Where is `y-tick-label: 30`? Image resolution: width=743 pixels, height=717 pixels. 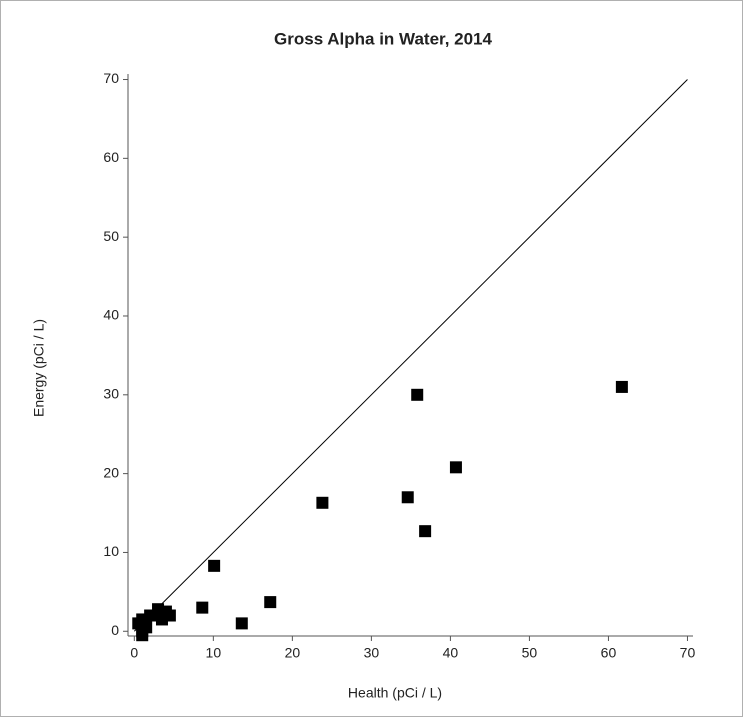
y-tick-label: 30 is located at coordinates (111, 394).